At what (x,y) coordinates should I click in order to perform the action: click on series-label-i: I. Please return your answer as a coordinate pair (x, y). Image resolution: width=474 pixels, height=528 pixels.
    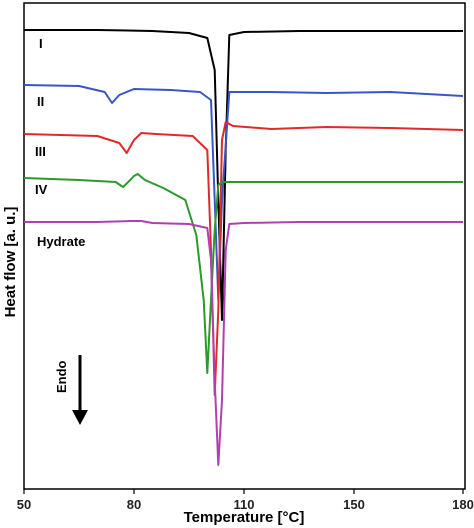
    Looking at the image, I should click on (41, 43).